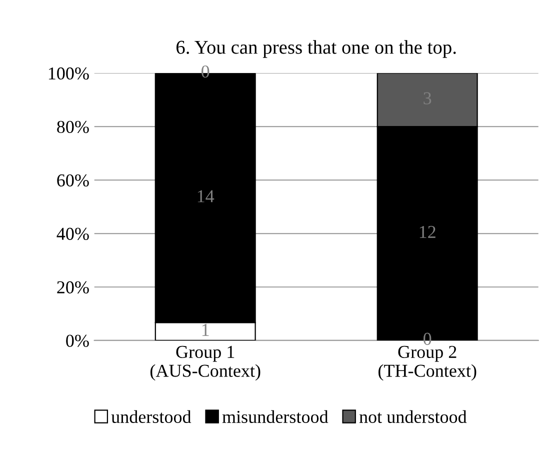  I want to click on y-tick-label: 100%, so click(68, 73).